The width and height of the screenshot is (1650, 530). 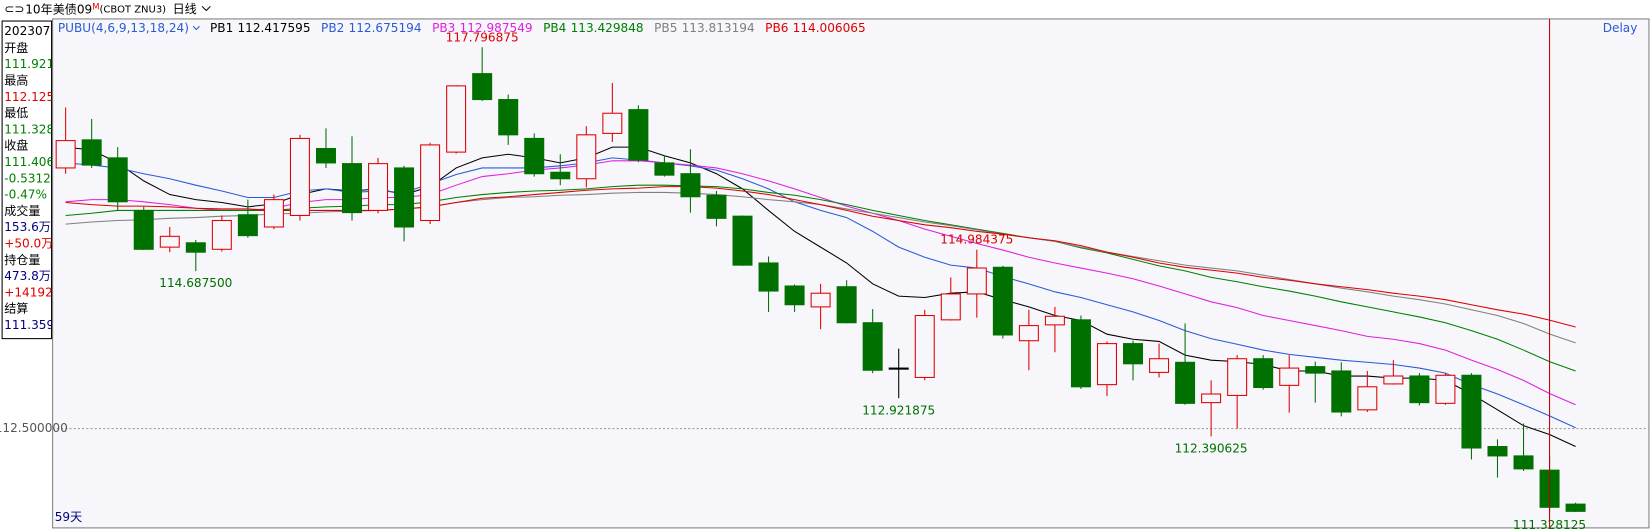 What do you see at coordinates (14, 9) in the screenshot?
I see `toolbar-icon: ⊂⊃` at bounding box center [14, 9].